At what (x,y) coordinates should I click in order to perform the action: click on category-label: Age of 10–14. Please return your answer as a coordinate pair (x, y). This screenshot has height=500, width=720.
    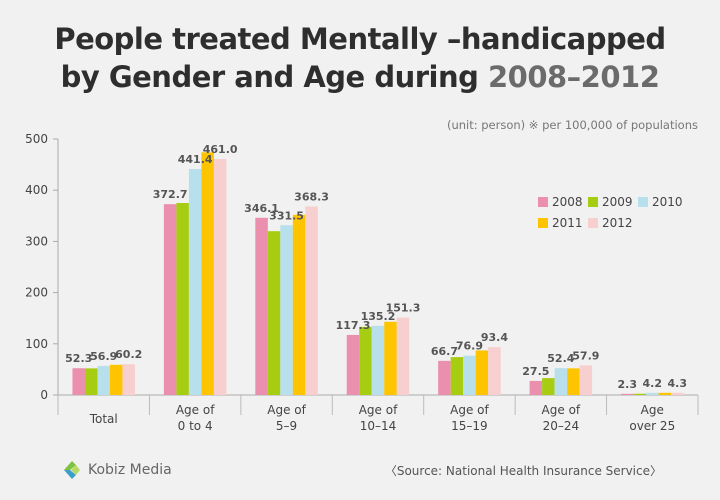
    Looking at the image, I should click on (378, 418).